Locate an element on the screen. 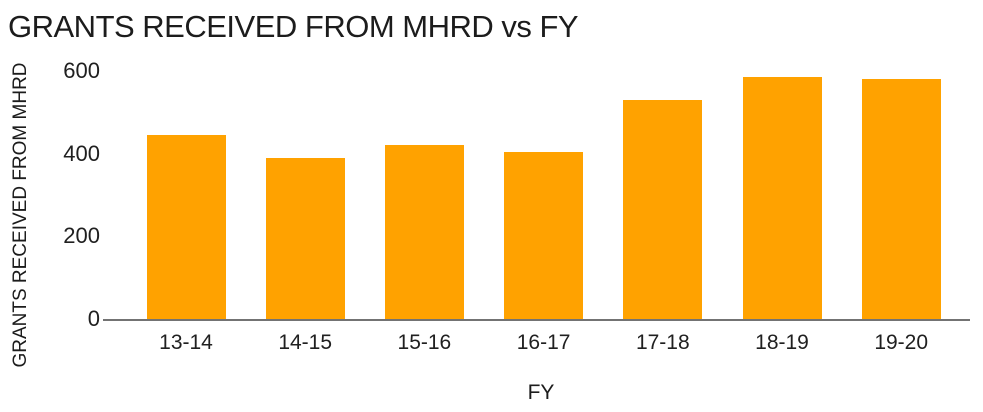 The height and width of the screenshot is (412, 983). x-tick-label: 14-15 is located at coordinates (305, 342).